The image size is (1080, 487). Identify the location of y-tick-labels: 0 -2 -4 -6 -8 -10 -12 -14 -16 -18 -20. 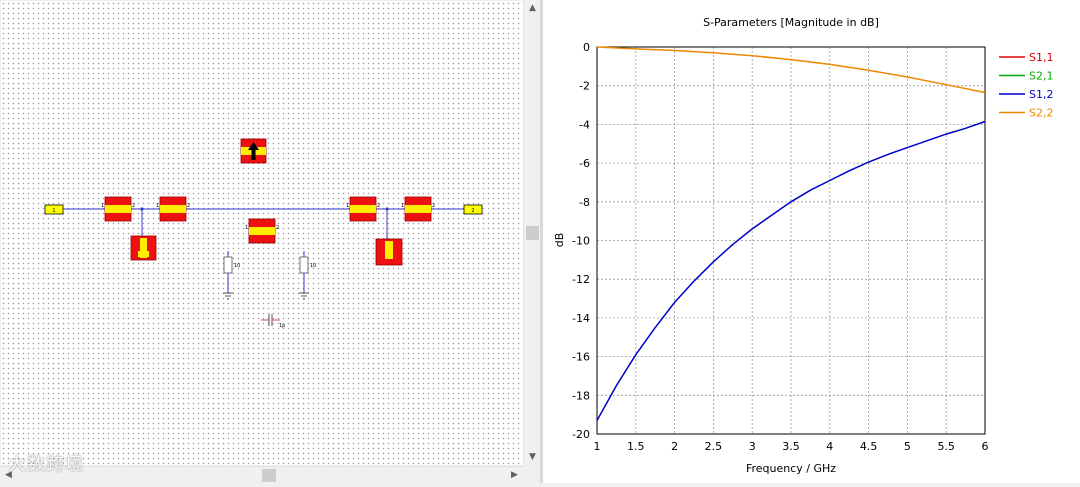
(581, 241).